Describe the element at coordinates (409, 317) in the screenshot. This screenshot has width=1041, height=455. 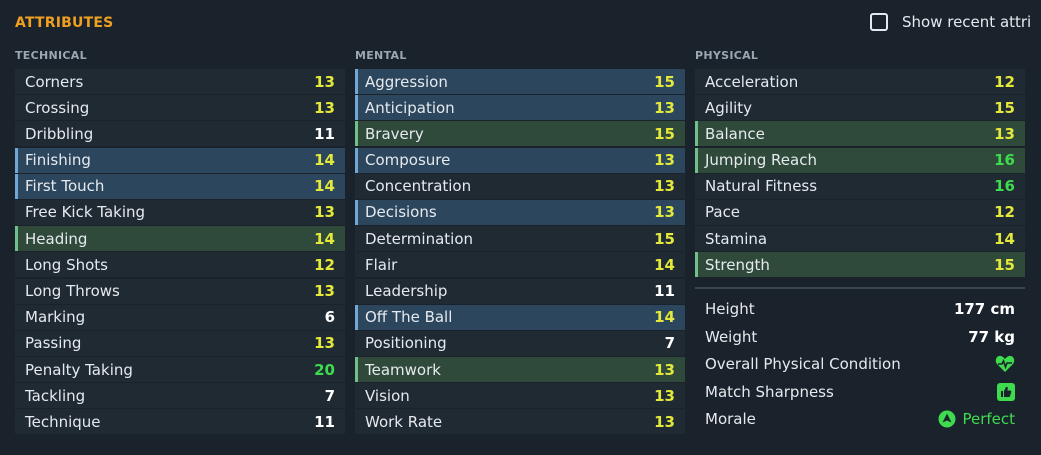
I see `attribute-label: Off The Ball` at that location.